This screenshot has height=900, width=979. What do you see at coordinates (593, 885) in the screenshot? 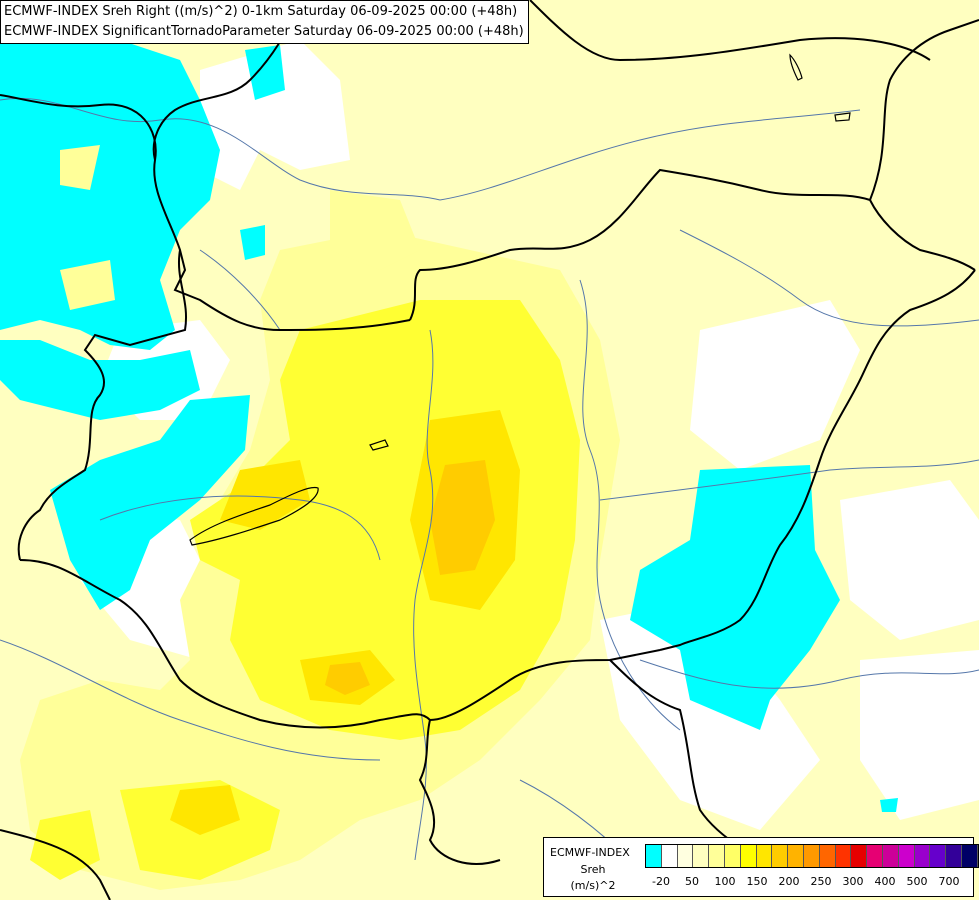
I see `legend-unit-label: (m/s)^2` at bounding box center [593, 885].